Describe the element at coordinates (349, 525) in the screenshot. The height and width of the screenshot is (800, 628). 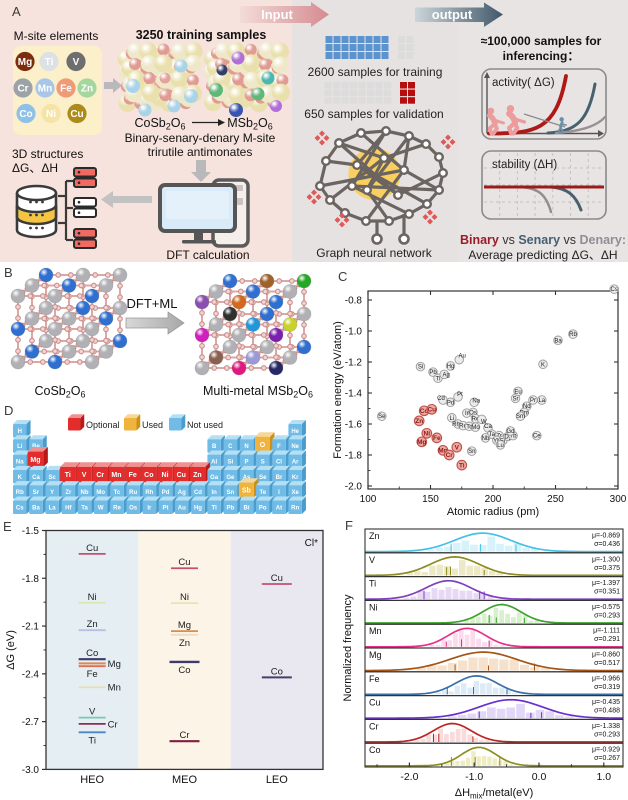
I see `svg-text: F` at that location.